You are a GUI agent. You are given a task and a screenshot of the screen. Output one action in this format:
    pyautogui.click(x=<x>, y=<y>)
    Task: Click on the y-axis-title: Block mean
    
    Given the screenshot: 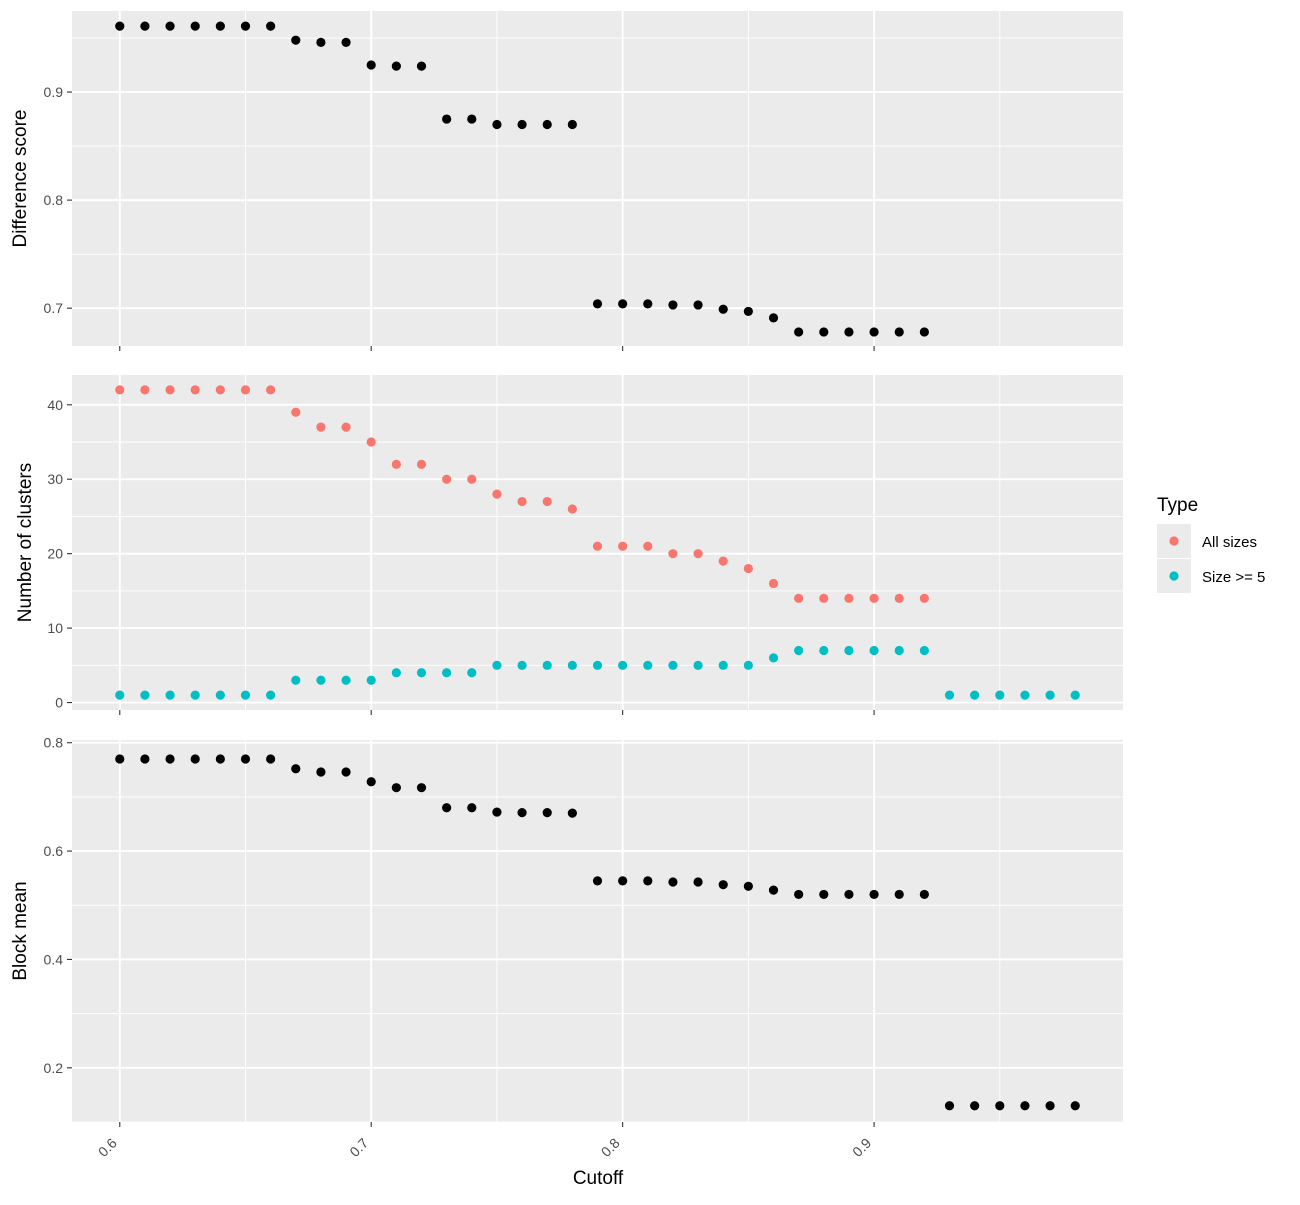 What is the action you would take?
    pyautogui.click(x=20, y=930)
    